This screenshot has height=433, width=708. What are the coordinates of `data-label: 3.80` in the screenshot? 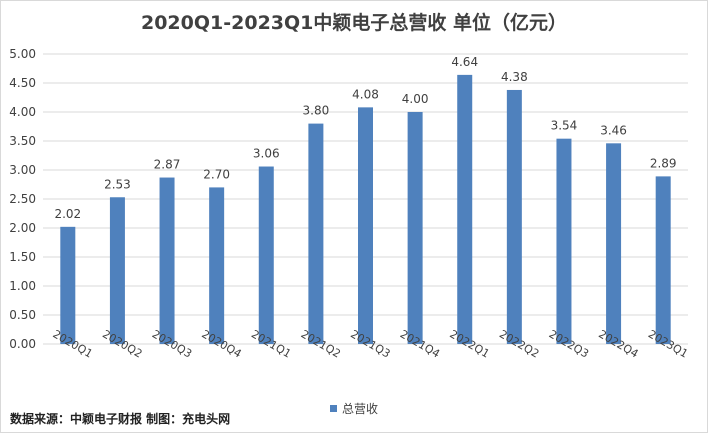 It's located at (316, 111).